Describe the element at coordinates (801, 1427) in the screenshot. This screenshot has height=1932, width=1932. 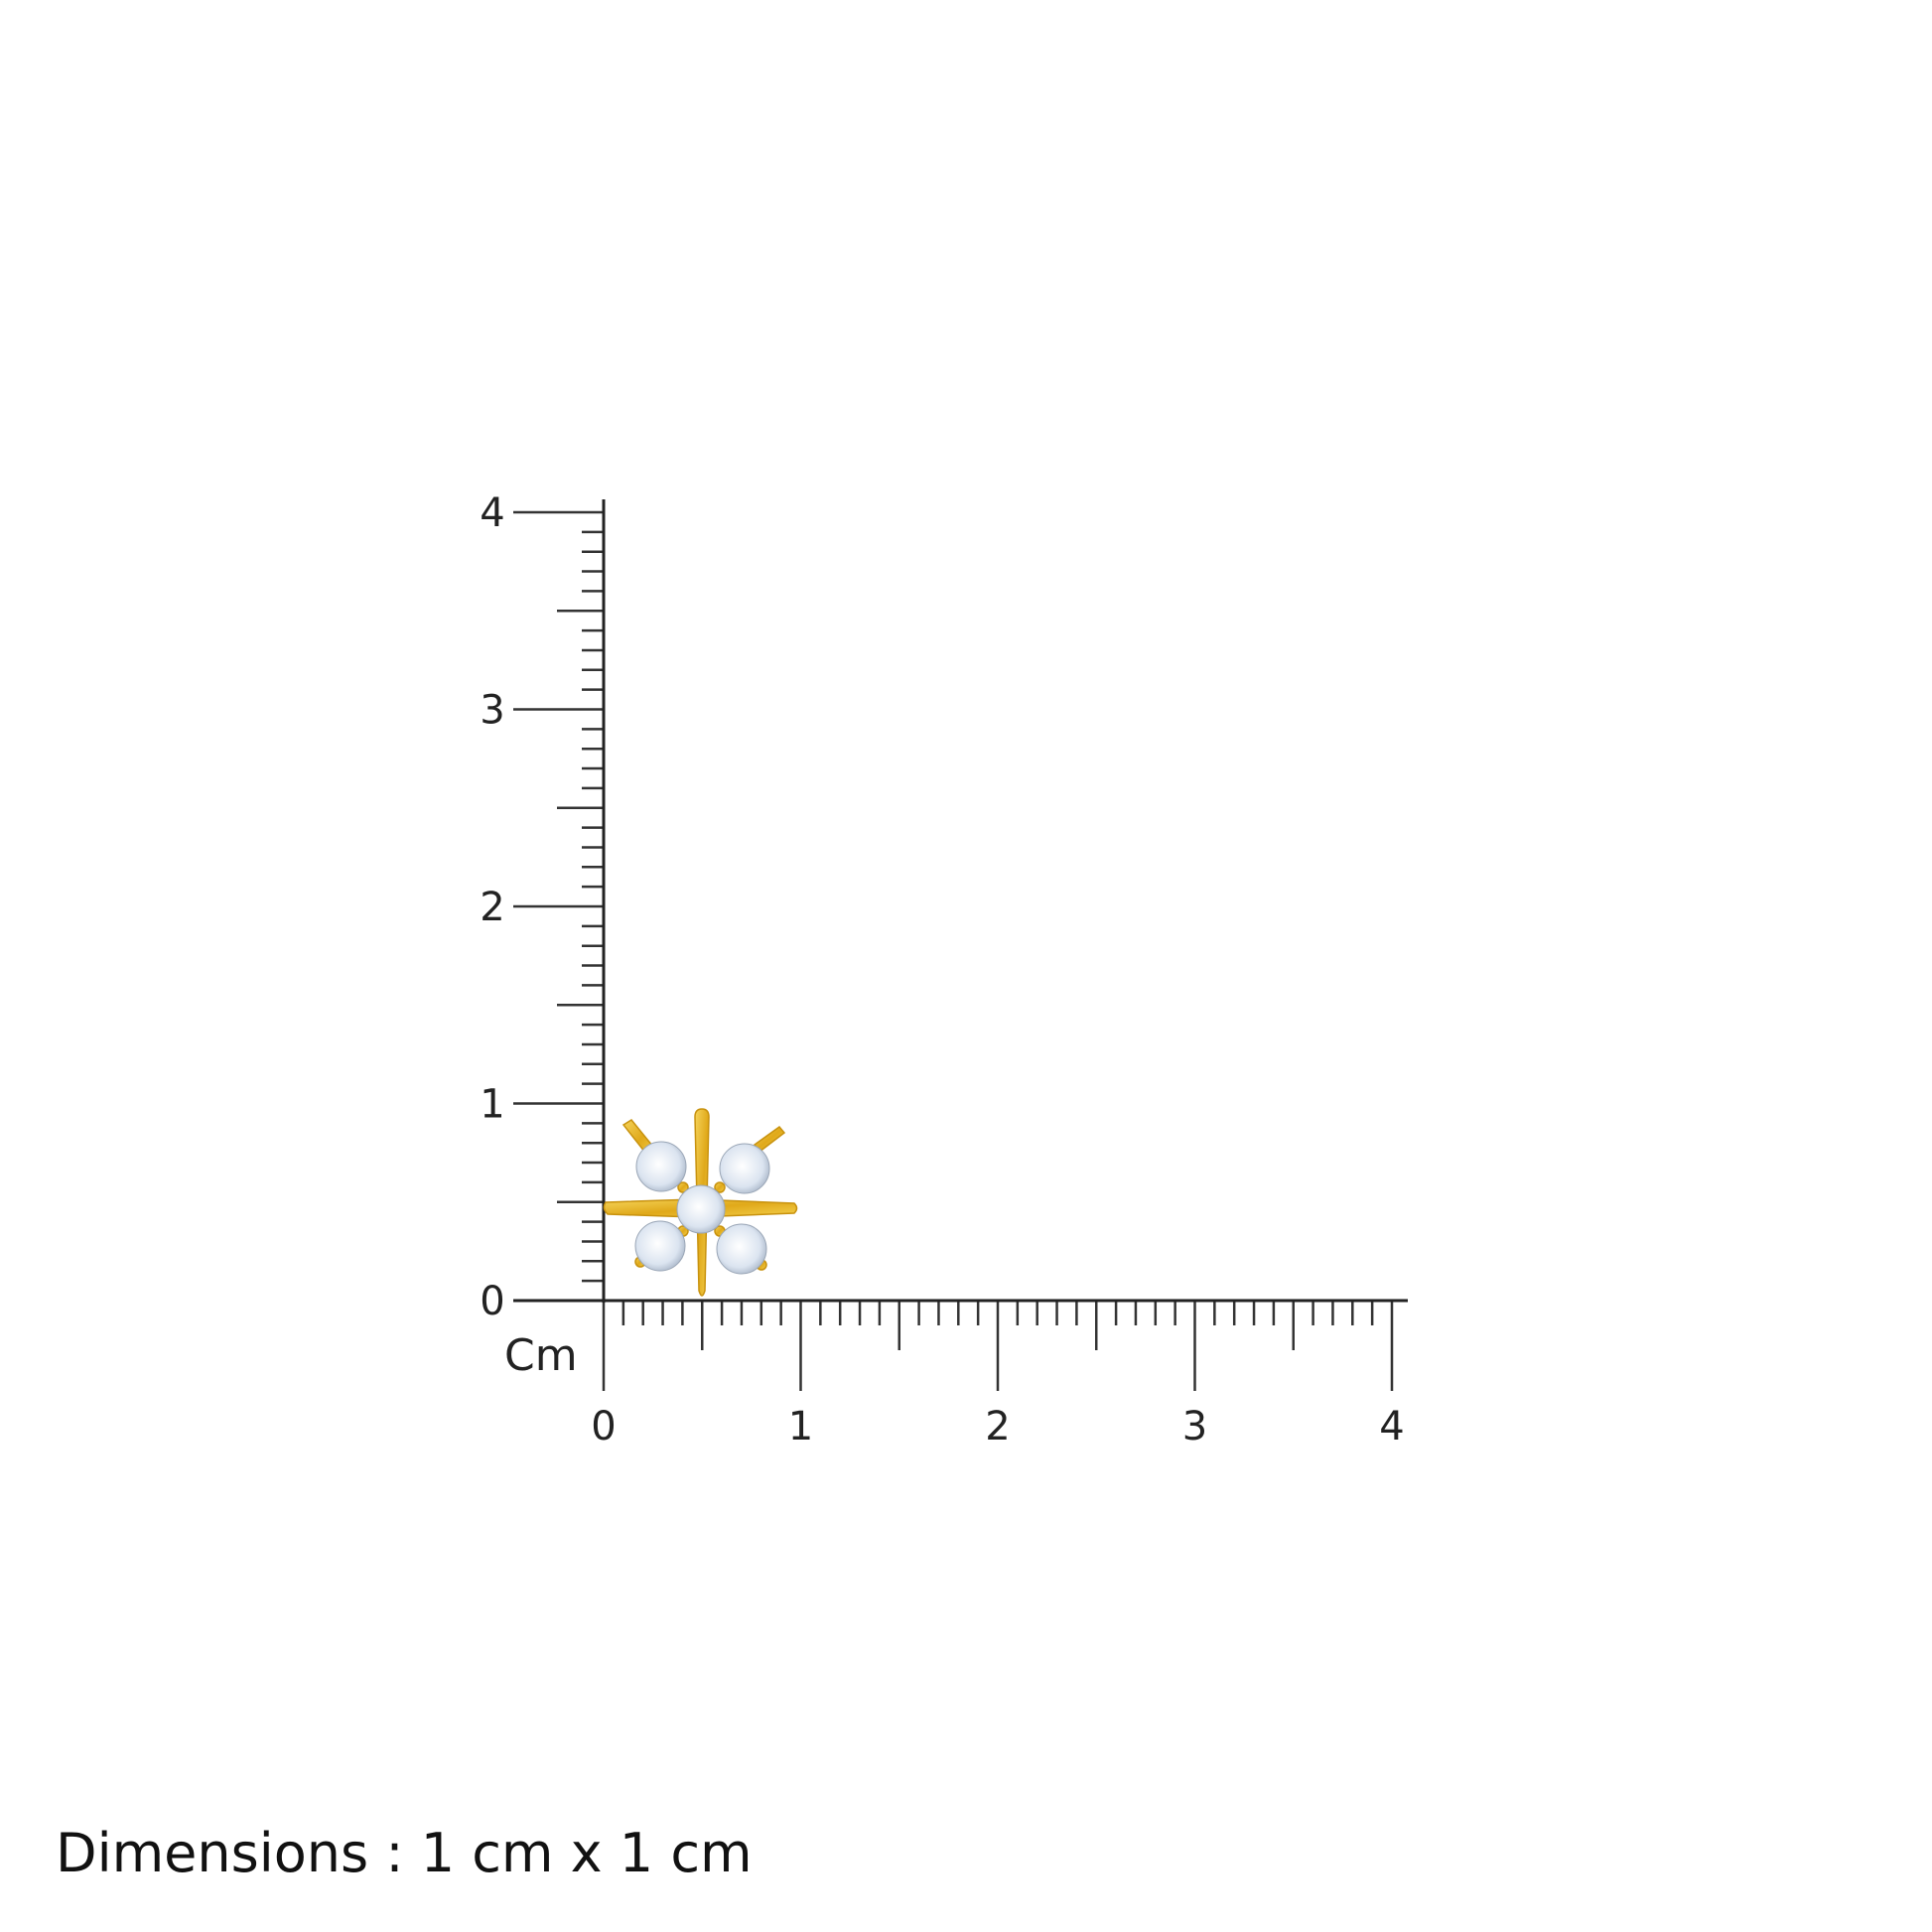
I see `x-tick-label: 1` at that location.